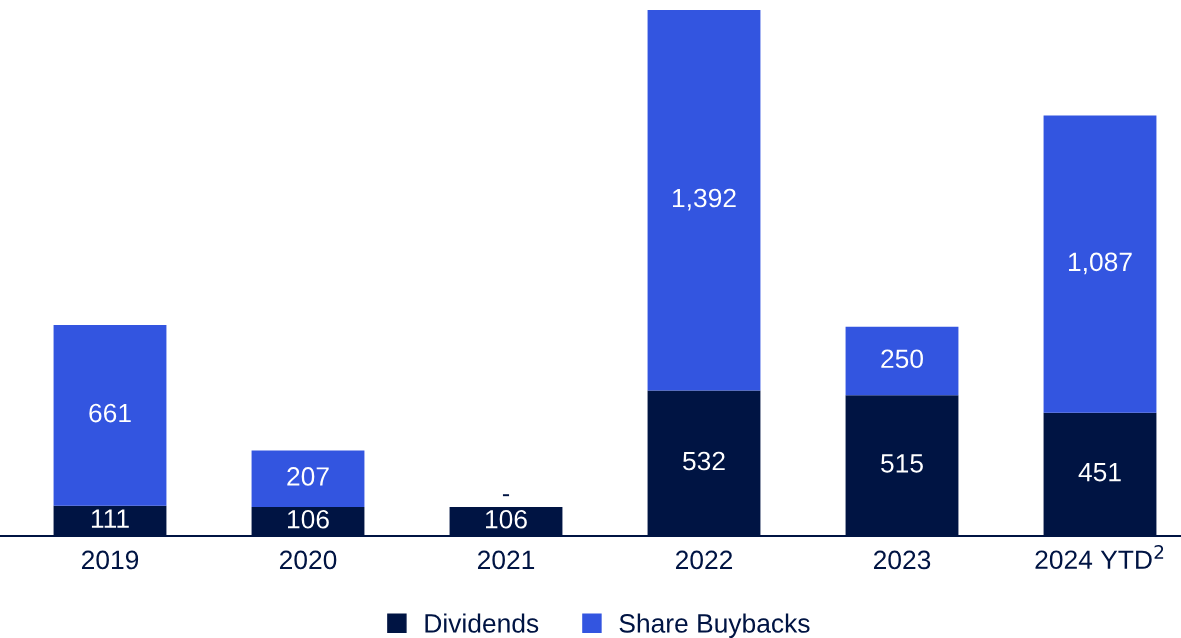 The height and width of the screenshot is (638, 1181). I want to click on data-label: 661, so click(110, 413).